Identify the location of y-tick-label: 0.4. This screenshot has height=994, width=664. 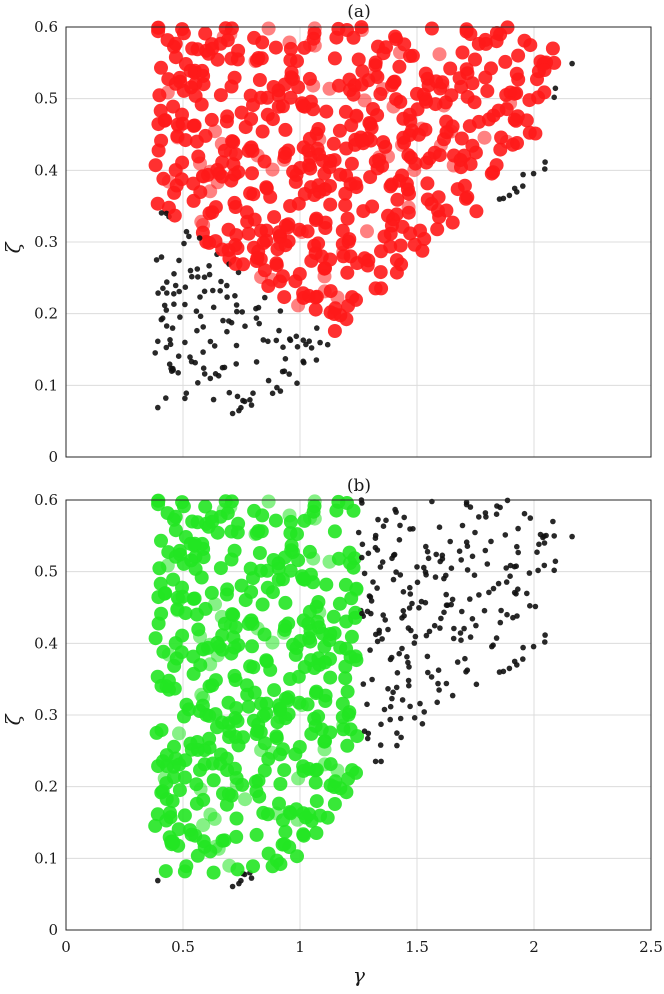
(46, 170).